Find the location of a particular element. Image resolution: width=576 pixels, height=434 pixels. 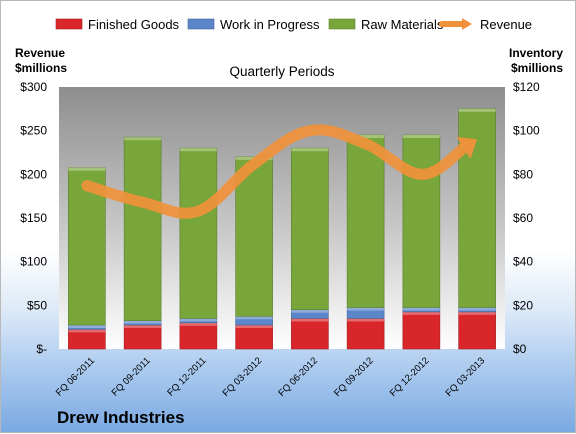

bar-work-in-progress-fq-12-2012 is located at coordinates (421, 310).